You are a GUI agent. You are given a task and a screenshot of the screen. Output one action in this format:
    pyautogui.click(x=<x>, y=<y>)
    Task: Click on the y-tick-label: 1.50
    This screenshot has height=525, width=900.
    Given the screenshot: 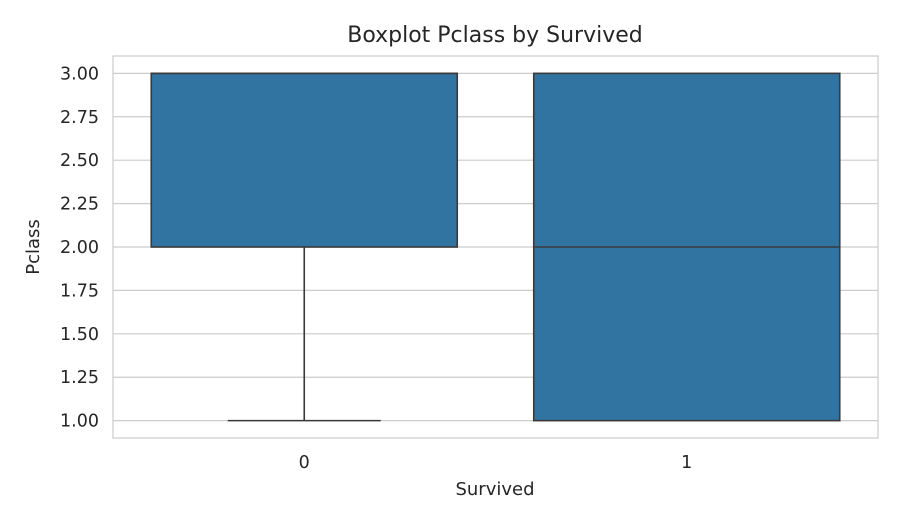 What is the action you would take?
    pyautogui.click(x=79, y=335)
    